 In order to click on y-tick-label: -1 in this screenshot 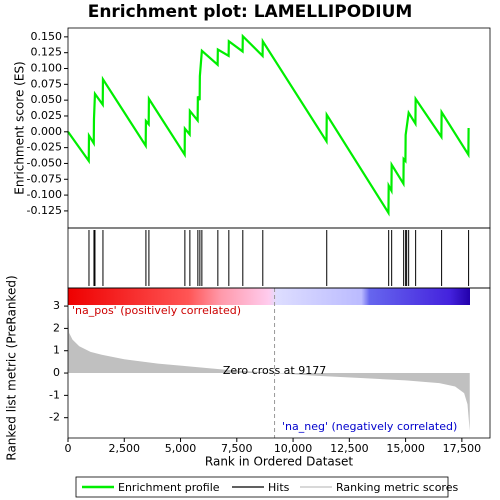, I will do `click(54, 394)`.